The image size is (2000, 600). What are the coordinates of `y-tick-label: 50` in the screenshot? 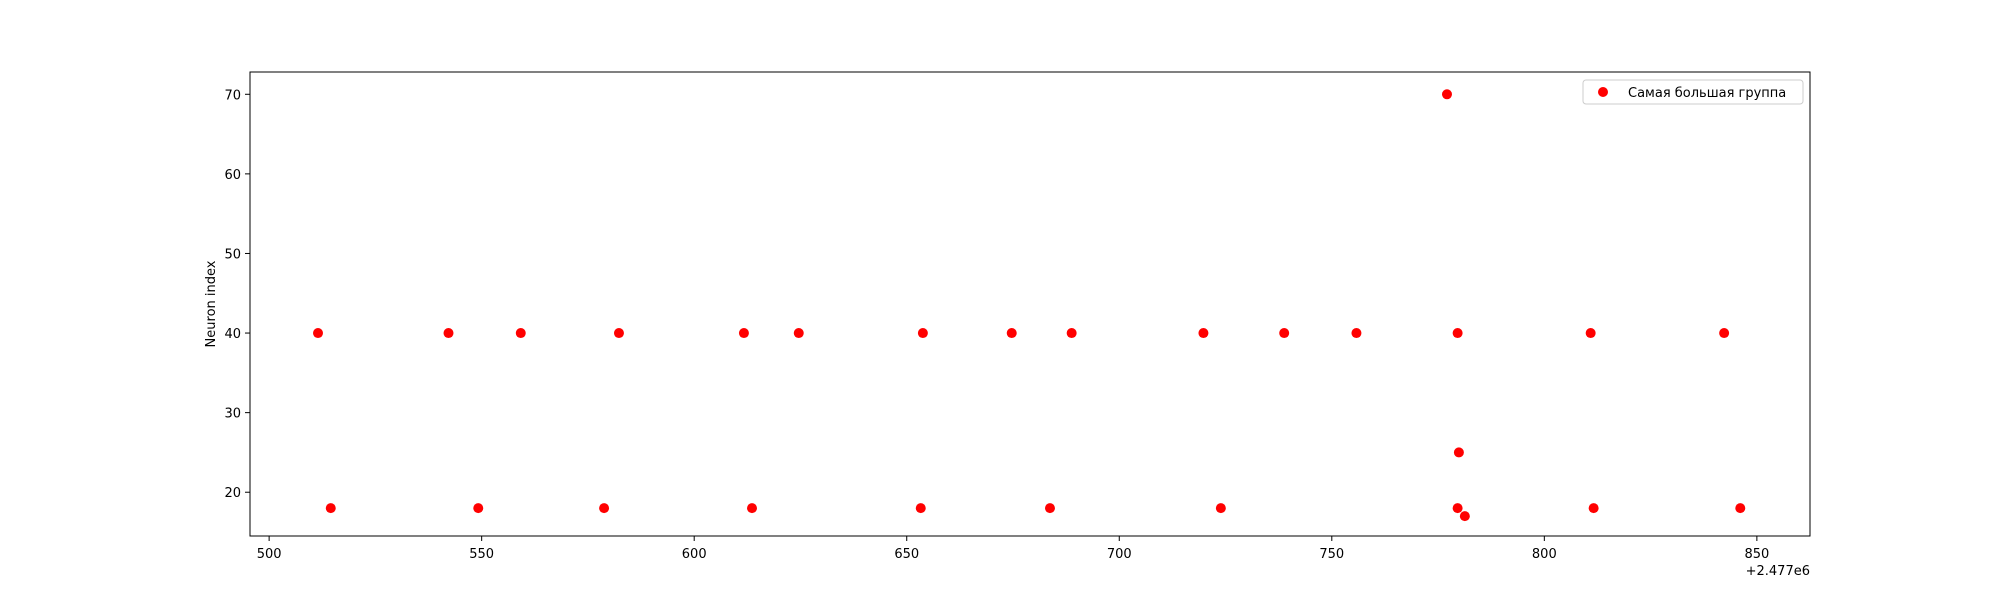 It's located at (232, 254).